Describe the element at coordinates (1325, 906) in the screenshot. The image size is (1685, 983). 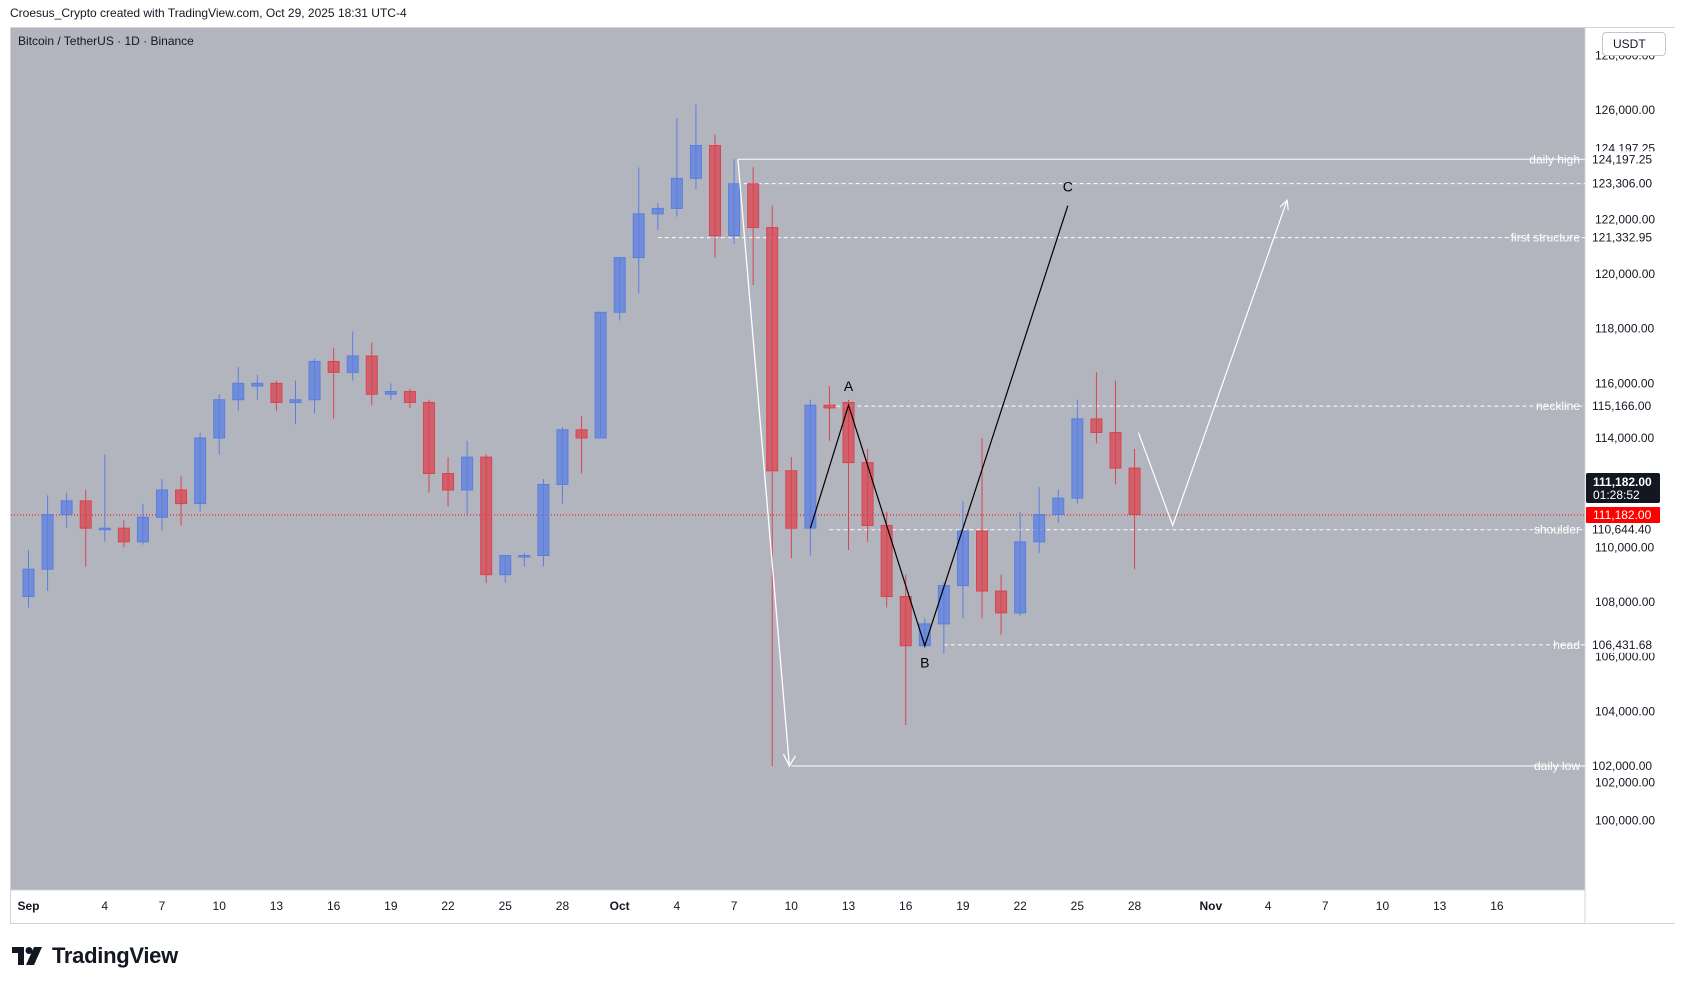
I see `x-tick-label: 7` at that location.